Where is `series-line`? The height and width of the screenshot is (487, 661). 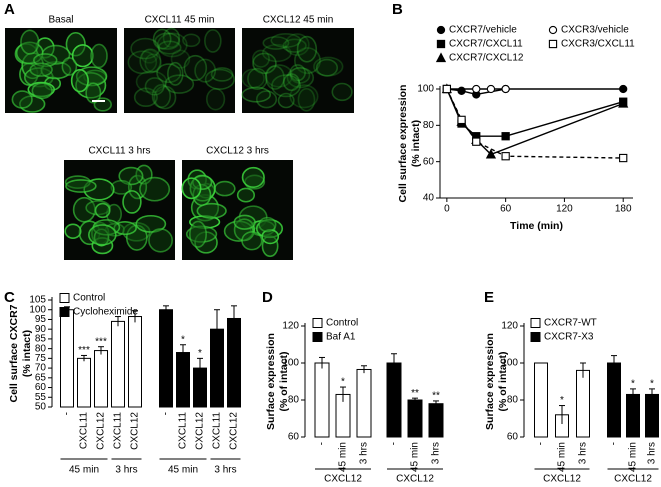 series-line is located at coordinates (535, 123).